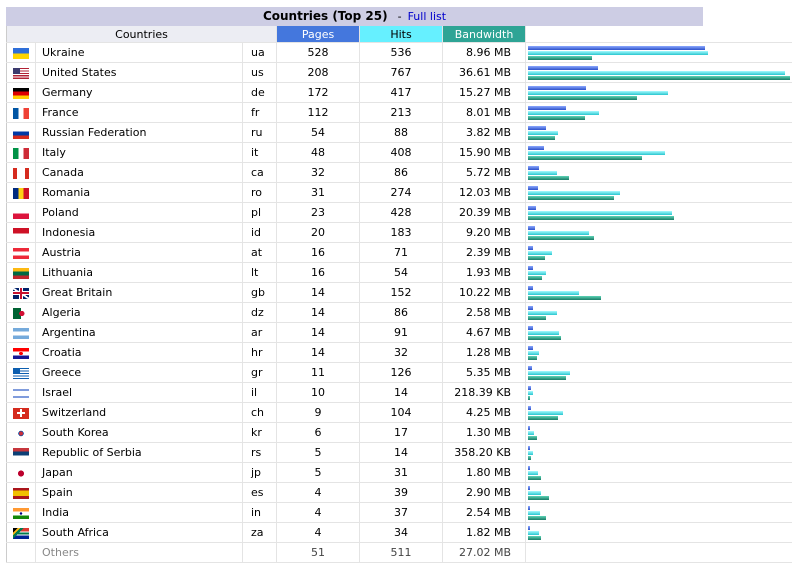  What do you see at coordinates (318, 53) in the screenshot?
I see `pages-value: 528` at bounding box center [318, 53].